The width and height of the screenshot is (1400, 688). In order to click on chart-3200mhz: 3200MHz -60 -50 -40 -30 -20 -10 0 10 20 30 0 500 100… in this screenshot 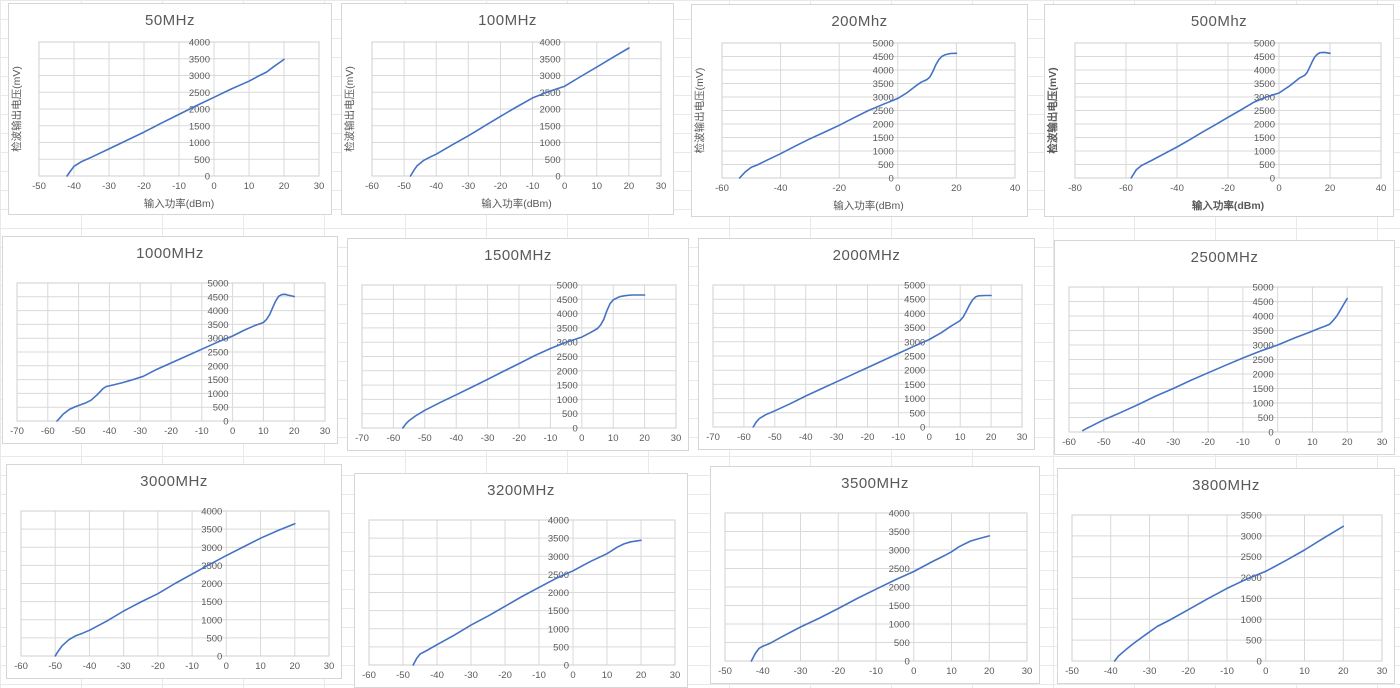, I will do `click(521, 580)`.